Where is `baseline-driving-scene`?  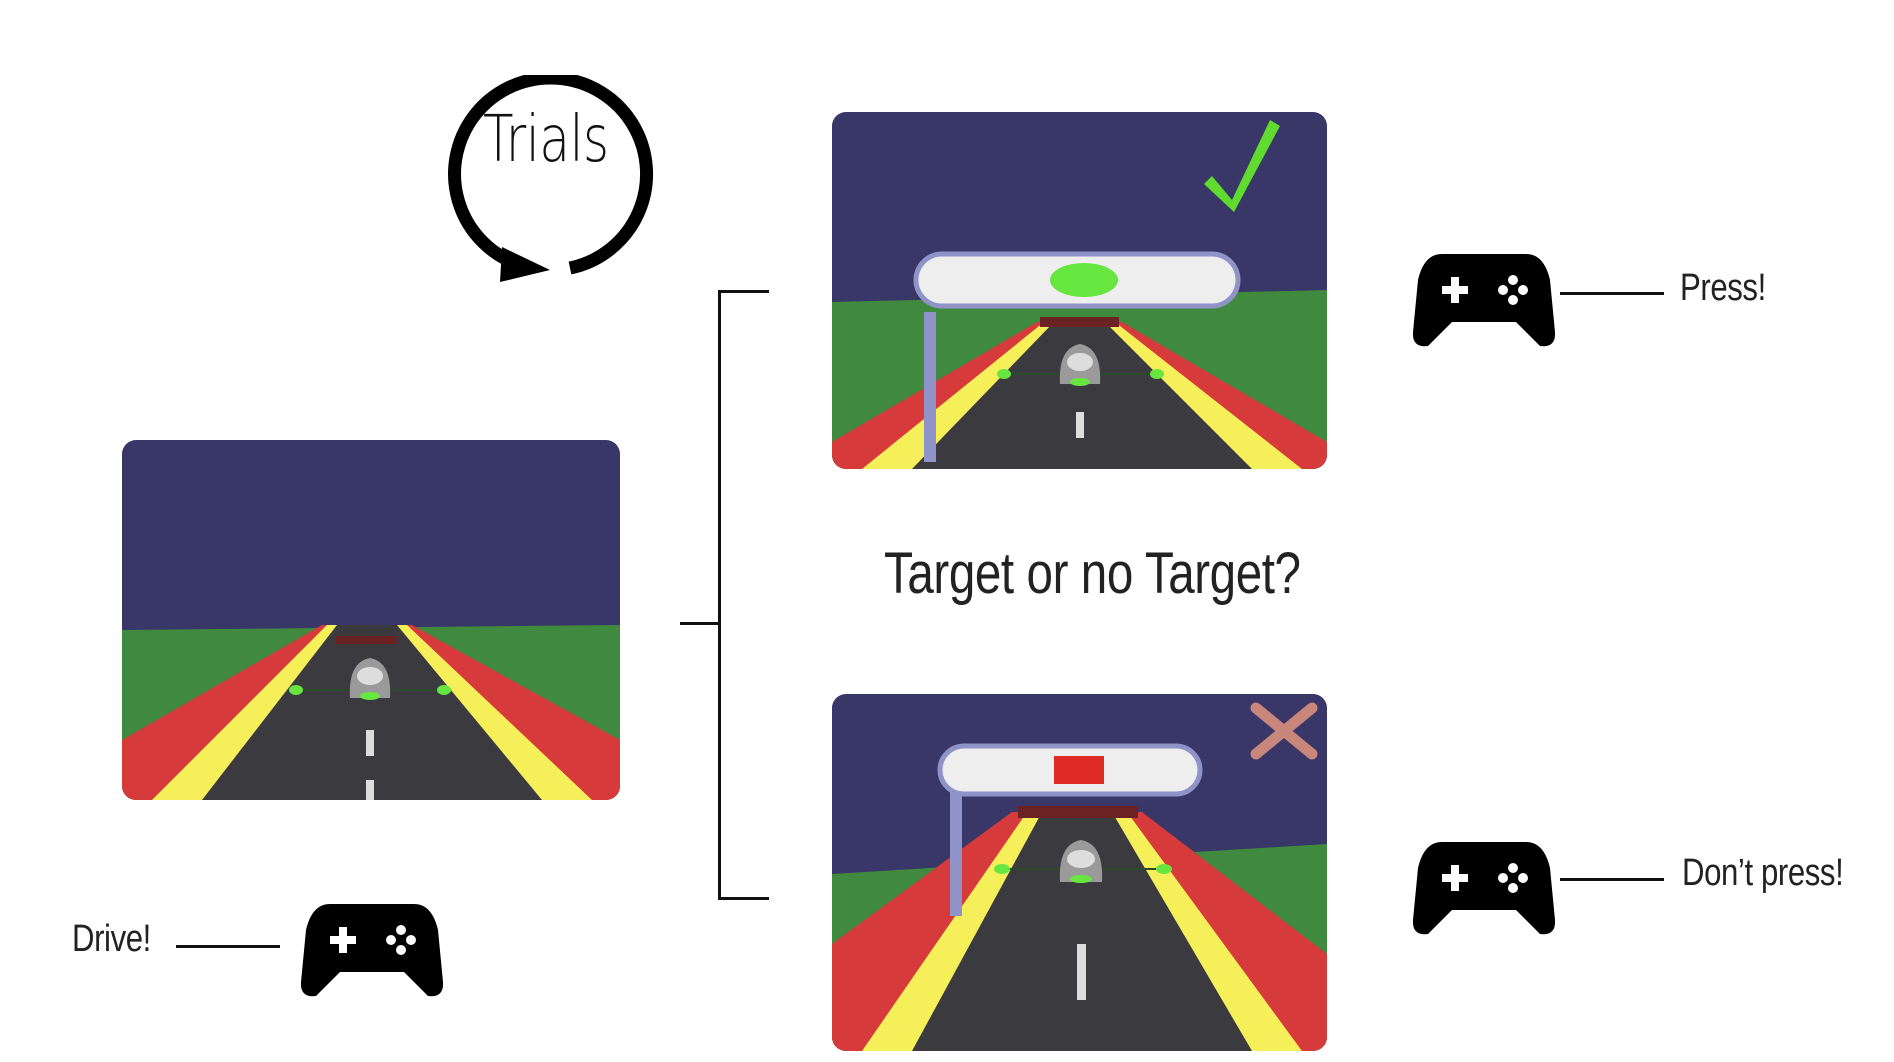 baseline-driving-scene is located at coordinates (371, 620).